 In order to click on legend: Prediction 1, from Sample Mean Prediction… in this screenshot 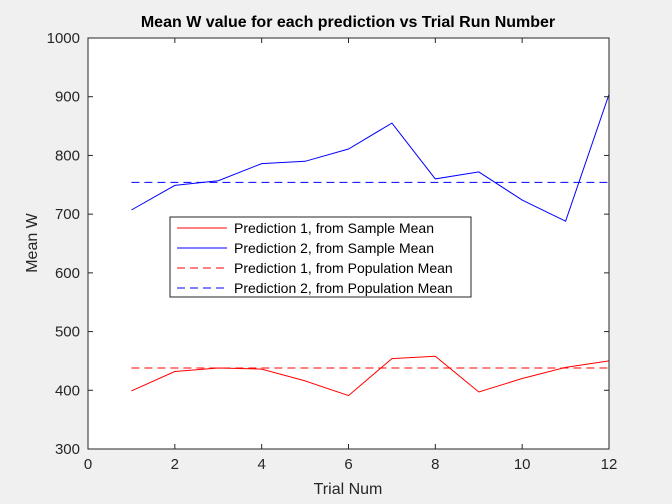, I will do `click(320, 257)`.